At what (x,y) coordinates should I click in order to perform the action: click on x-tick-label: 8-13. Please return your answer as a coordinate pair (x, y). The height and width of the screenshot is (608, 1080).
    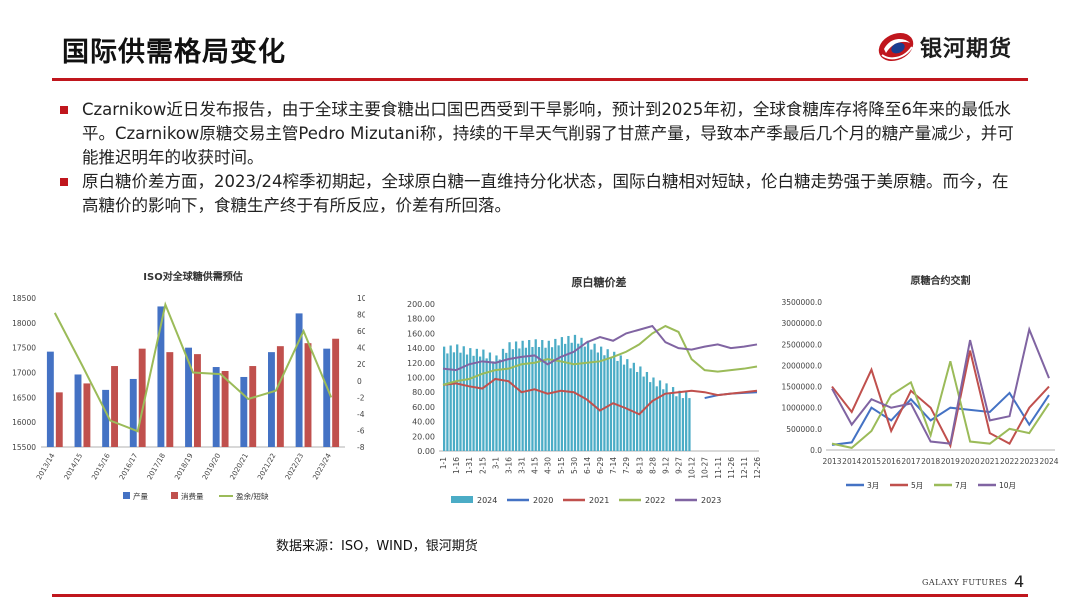
    Looking at the image, I should click on (639, 465).